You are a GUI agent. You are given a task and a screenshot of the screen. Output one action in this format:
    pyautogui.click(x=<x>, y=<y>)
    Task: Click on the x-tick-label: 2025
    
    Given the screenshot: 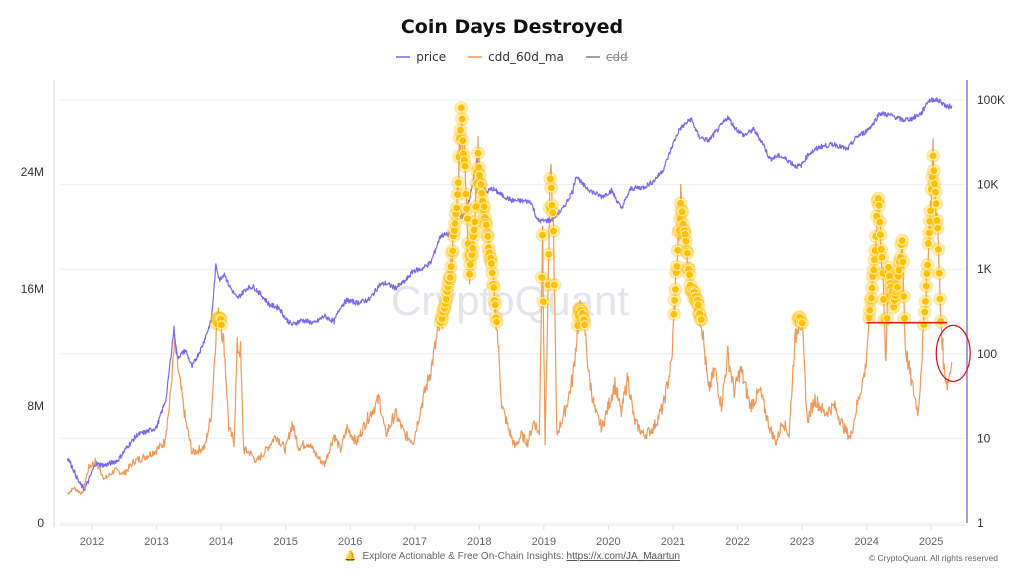 What is the action you would take?
    pyautogui.click(x=931, y=542)
    